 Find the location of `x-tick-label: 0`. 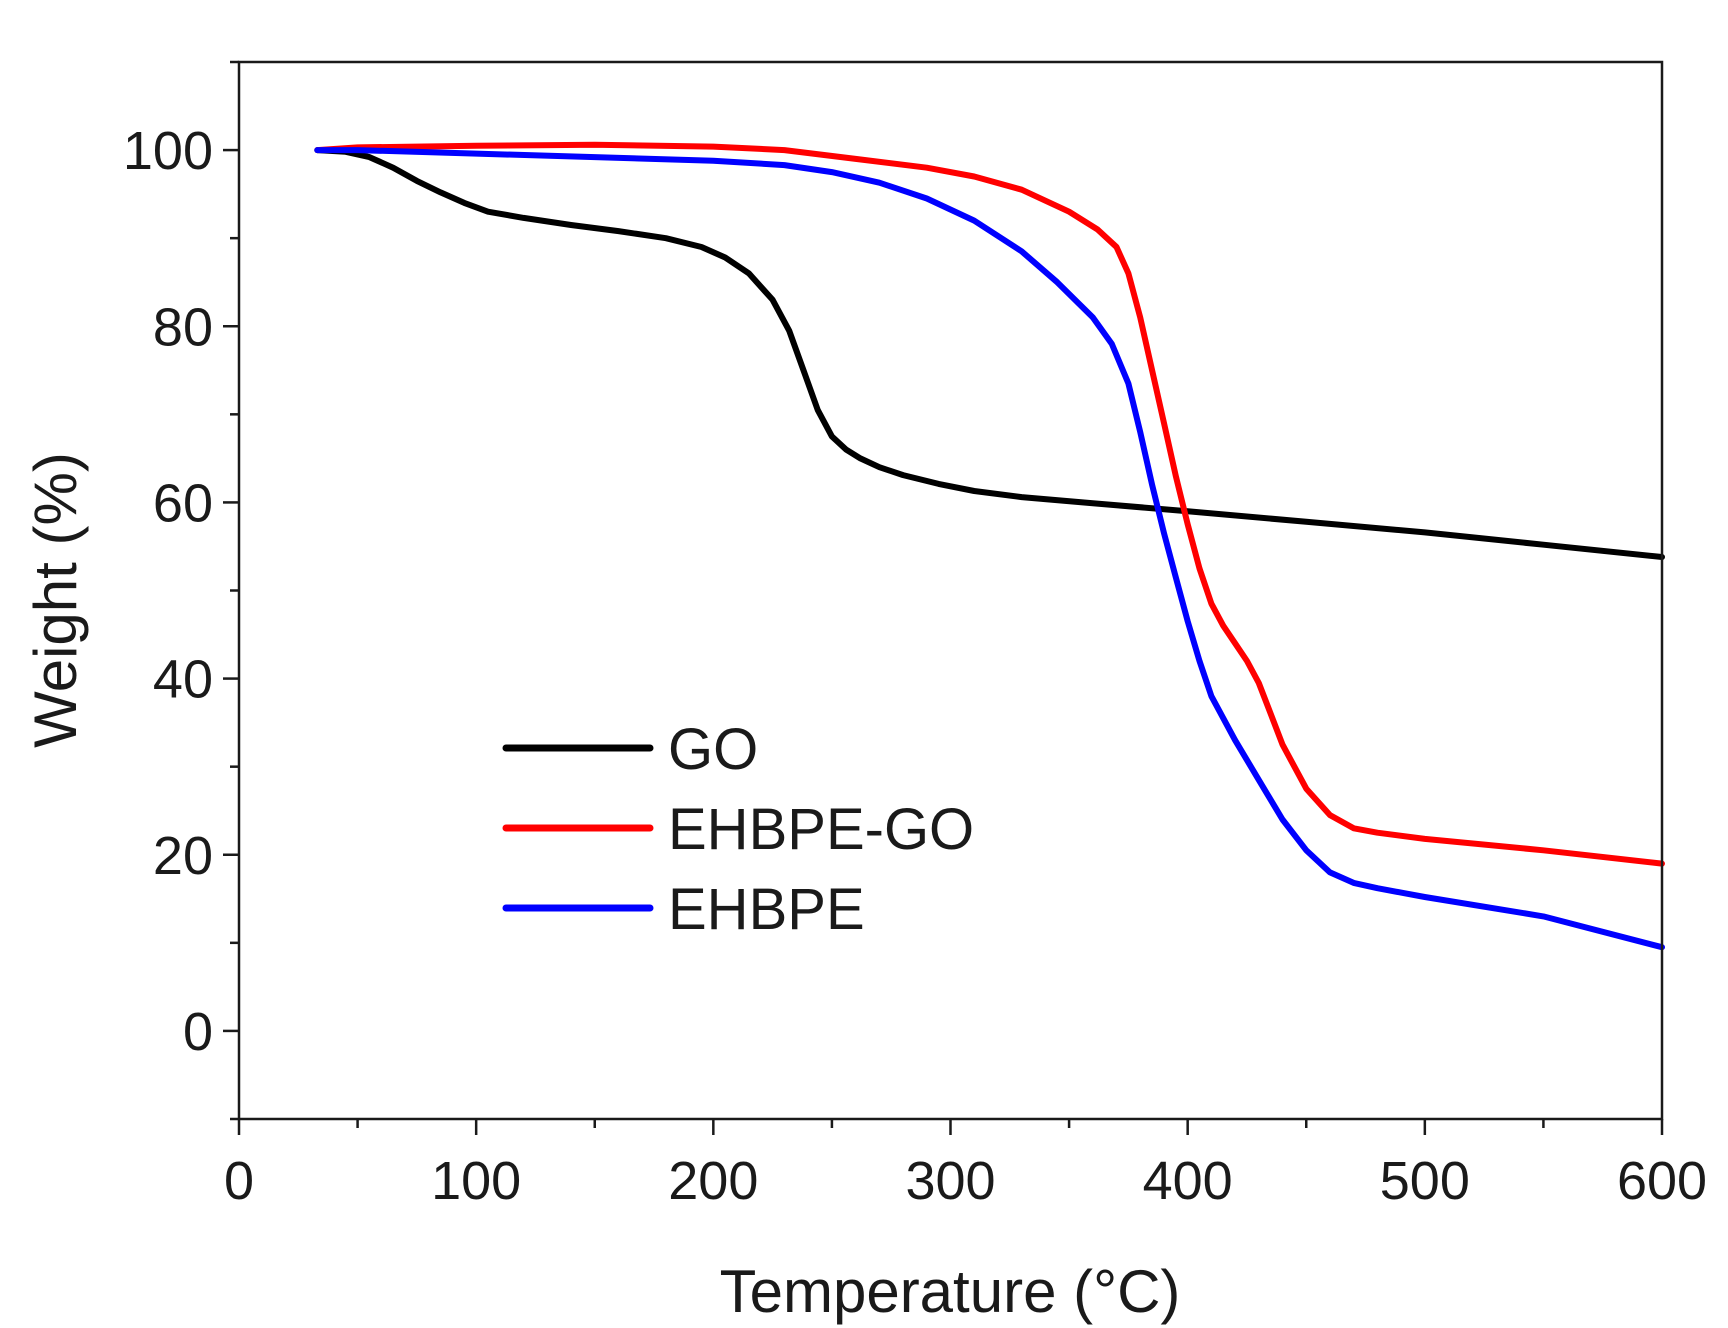

x-tick-label: 0 is located at coordinates (239, 1181).